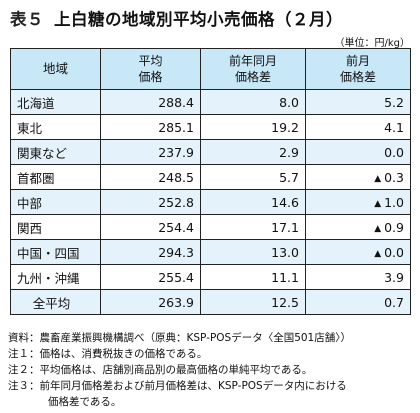  Describe the element at coordinates (198, 19) in the screenshot. I see `table-title-text: 上白糖の地域別平均小売価格（２月）` at that location.